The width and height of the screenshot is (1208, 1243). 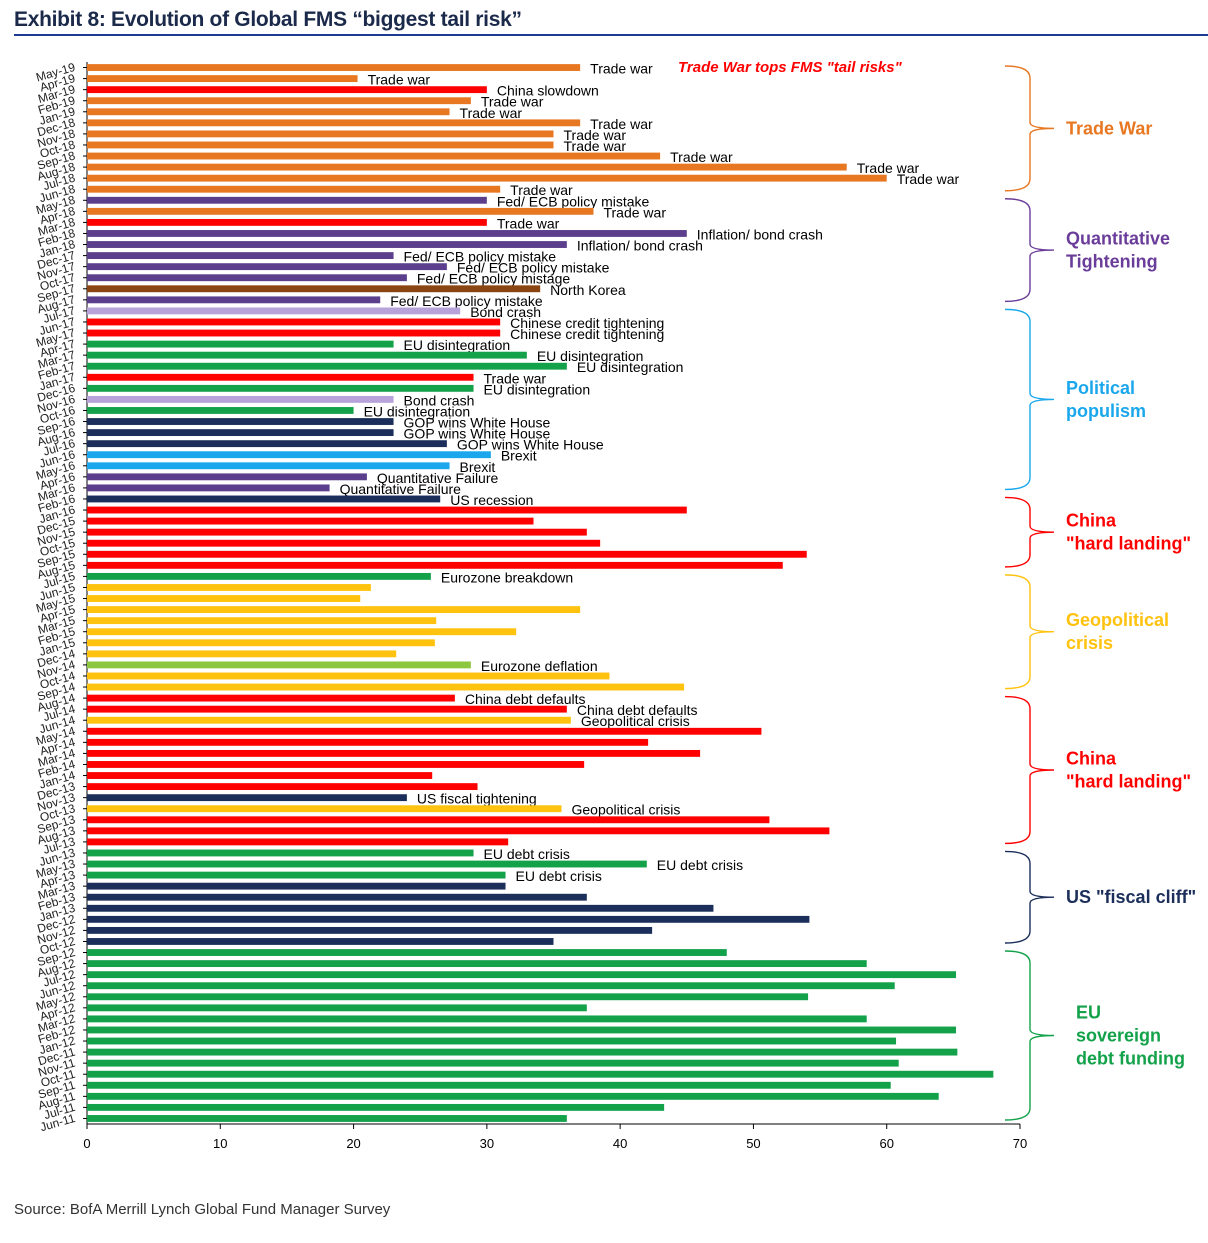 I want to click on bar-label: Quantitative Failure, so click(x=401, y=489).